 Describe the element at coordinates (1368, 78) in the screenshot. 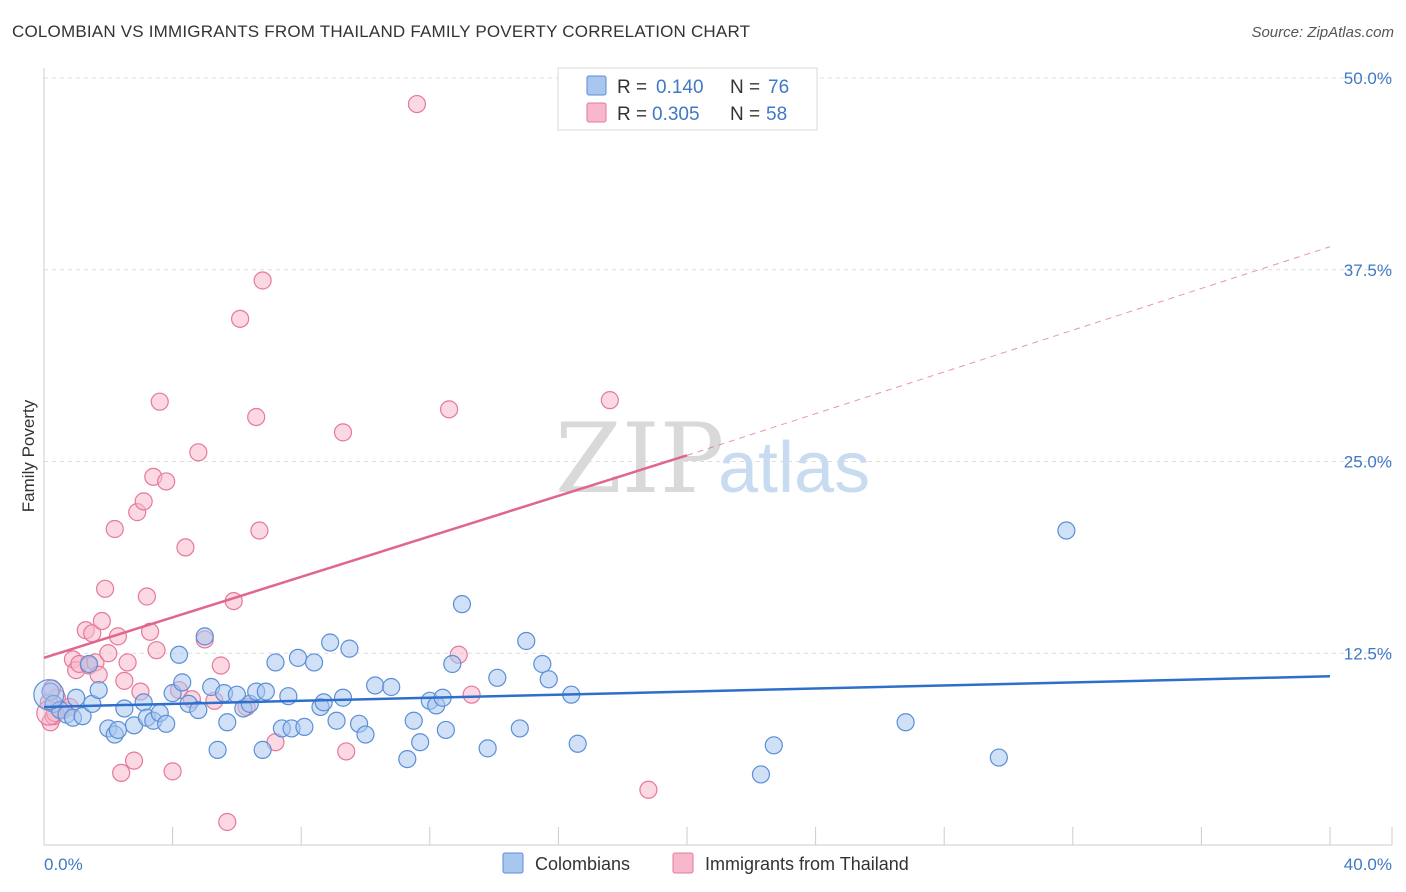

I see `y-tick-label: 50.0%` at that location.